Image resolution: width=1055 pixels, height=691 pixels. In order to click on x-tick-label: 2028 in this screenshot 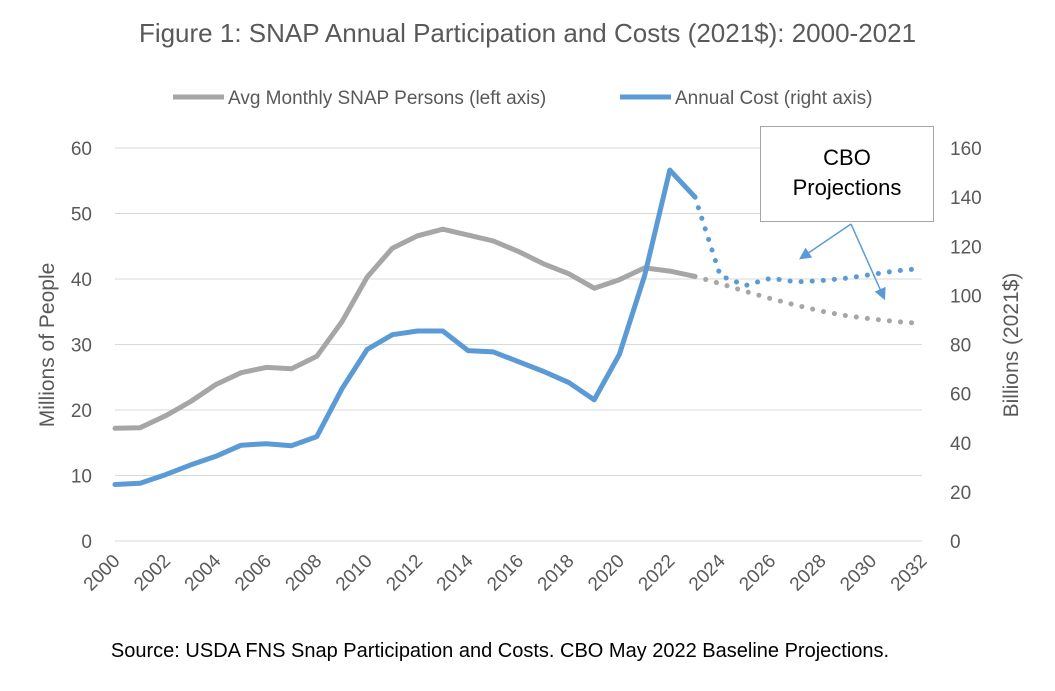, I will do `click(808, 573)`.